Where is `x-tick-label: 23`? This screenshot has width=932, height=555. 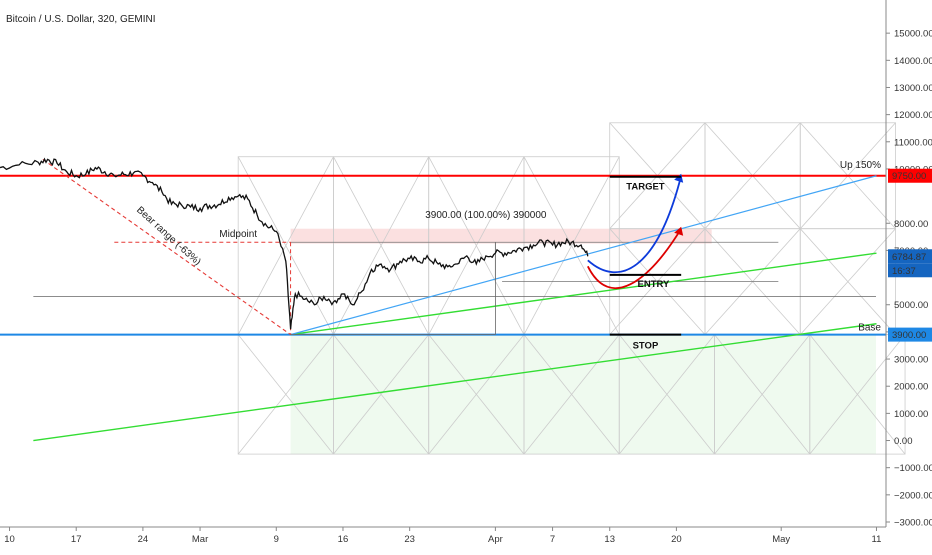
x-tick-label: 23 is located at coordinates (409, 539).